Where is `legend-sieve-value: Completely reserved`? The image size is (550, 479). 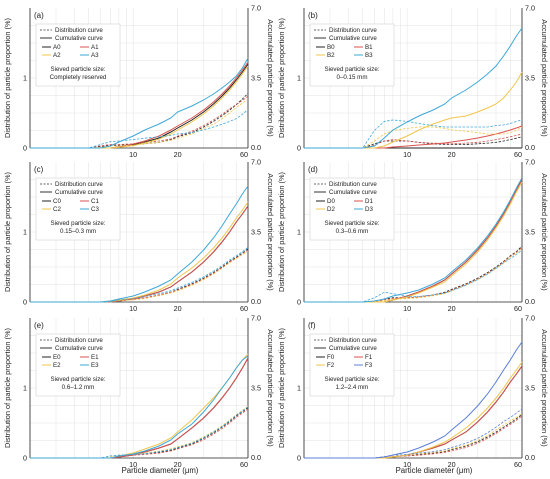
legend-sieve-value: Completely reserved is located at coordinates (78, 77).